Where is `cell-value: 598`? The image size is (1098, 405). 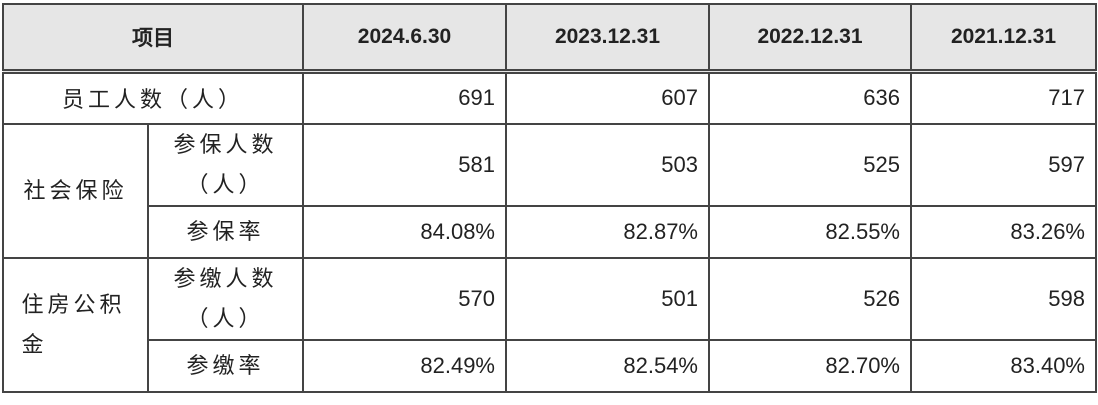
cell-value: 598 is located at coordinates (1003, 298).